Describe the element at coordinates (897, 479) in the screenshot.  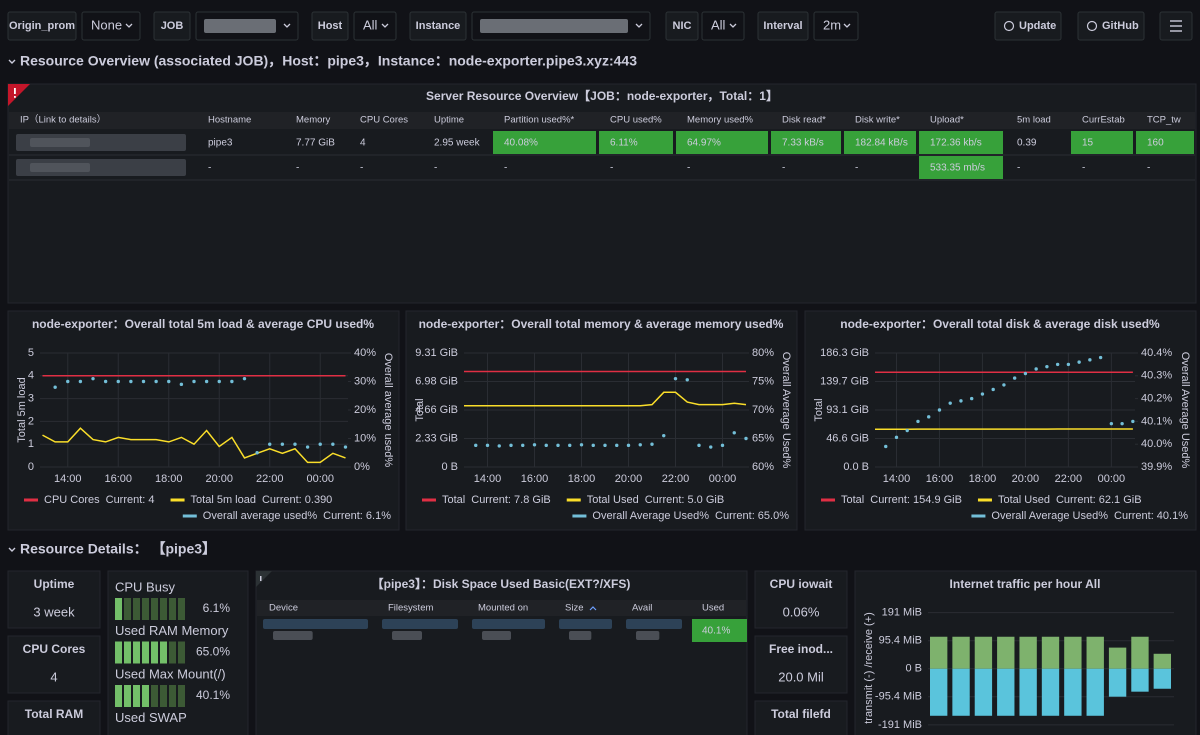
I see `x-tick-label: 14:00` at that location.